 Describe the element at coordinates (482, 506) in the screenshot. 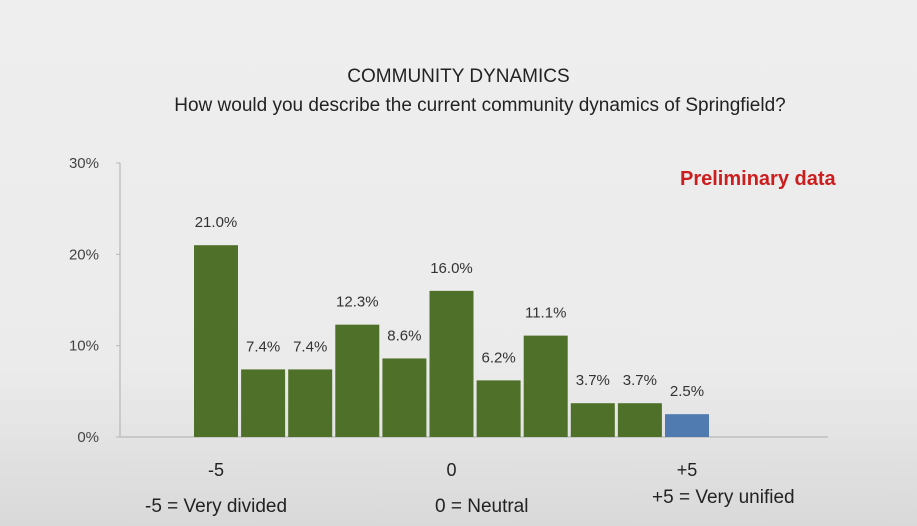

I see `scale-label-middle: 0 = Neutral` at that location.